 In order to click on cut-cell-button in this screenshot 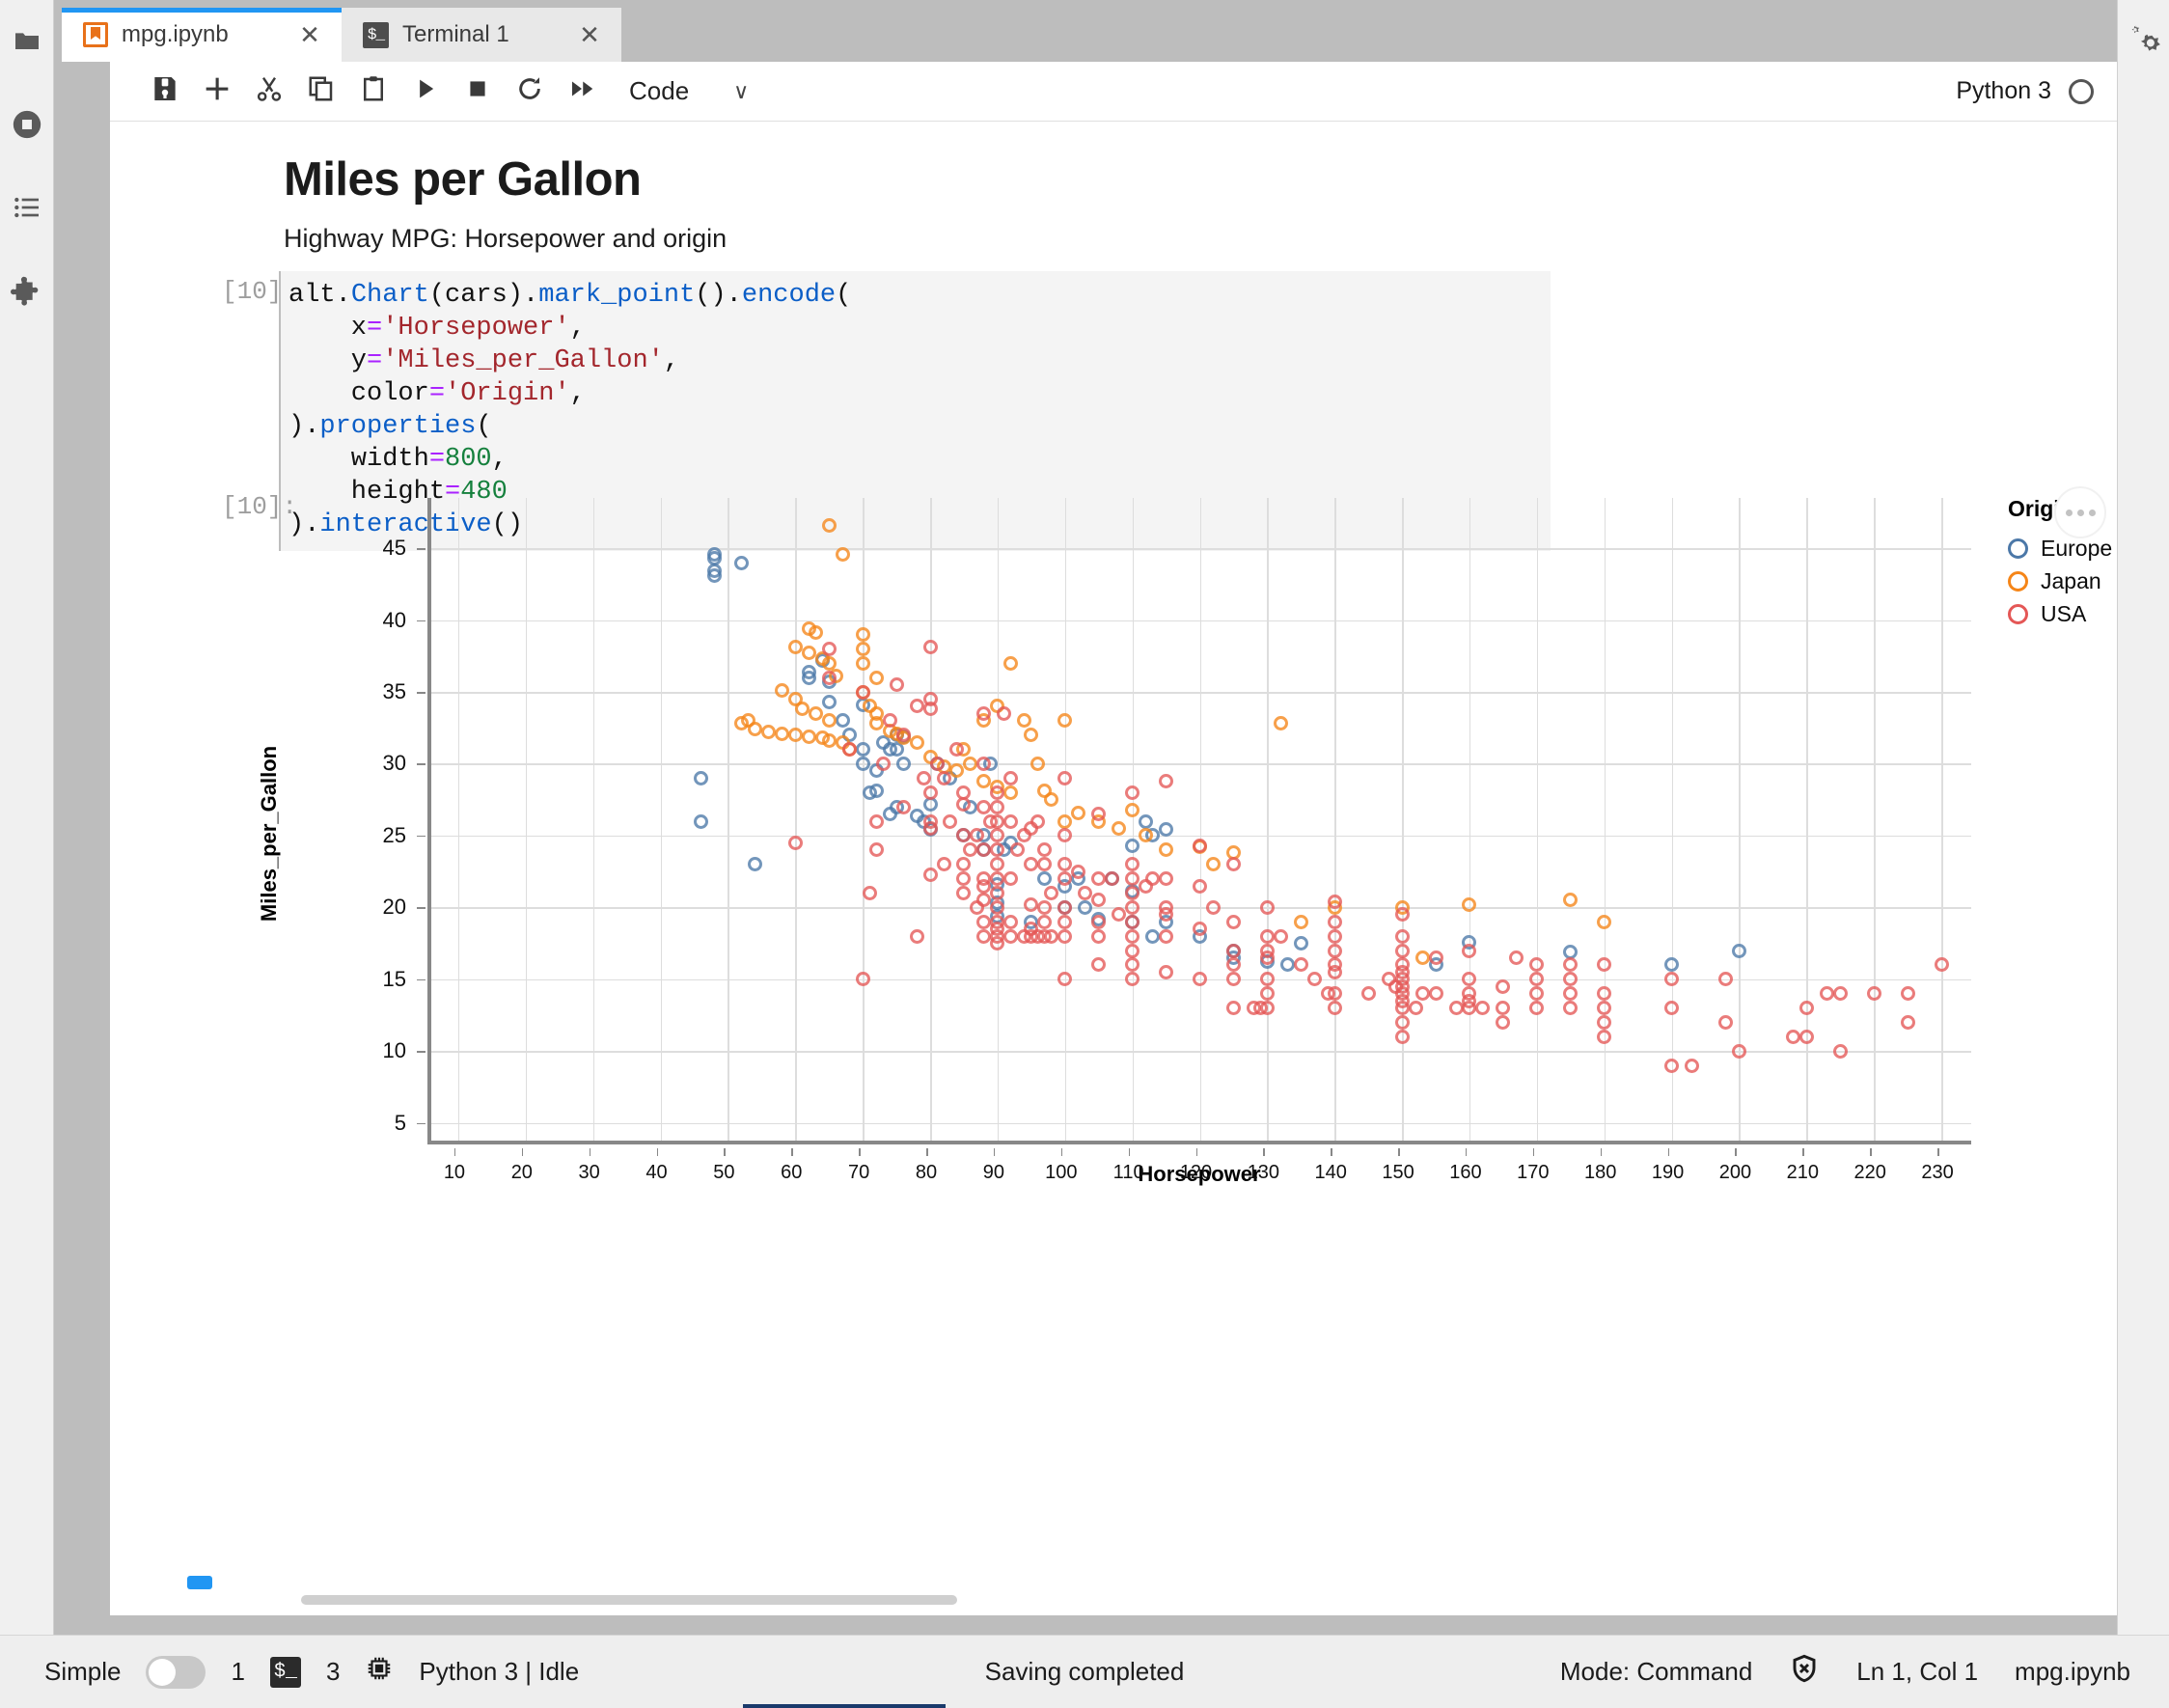, I will do `click(269, 92)`.